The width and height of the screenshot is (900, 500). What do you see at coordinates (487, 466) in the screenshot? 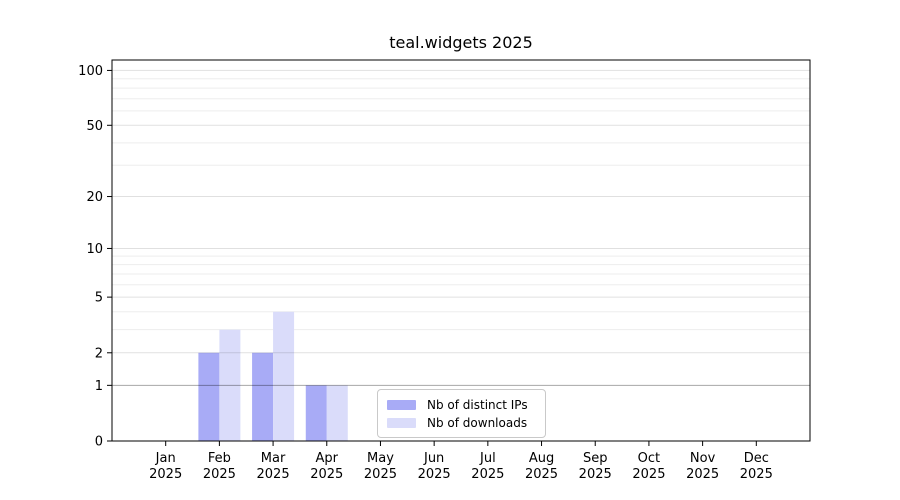
I see `x-tick-label: Jul 2025` at bounding box center [487, 466].